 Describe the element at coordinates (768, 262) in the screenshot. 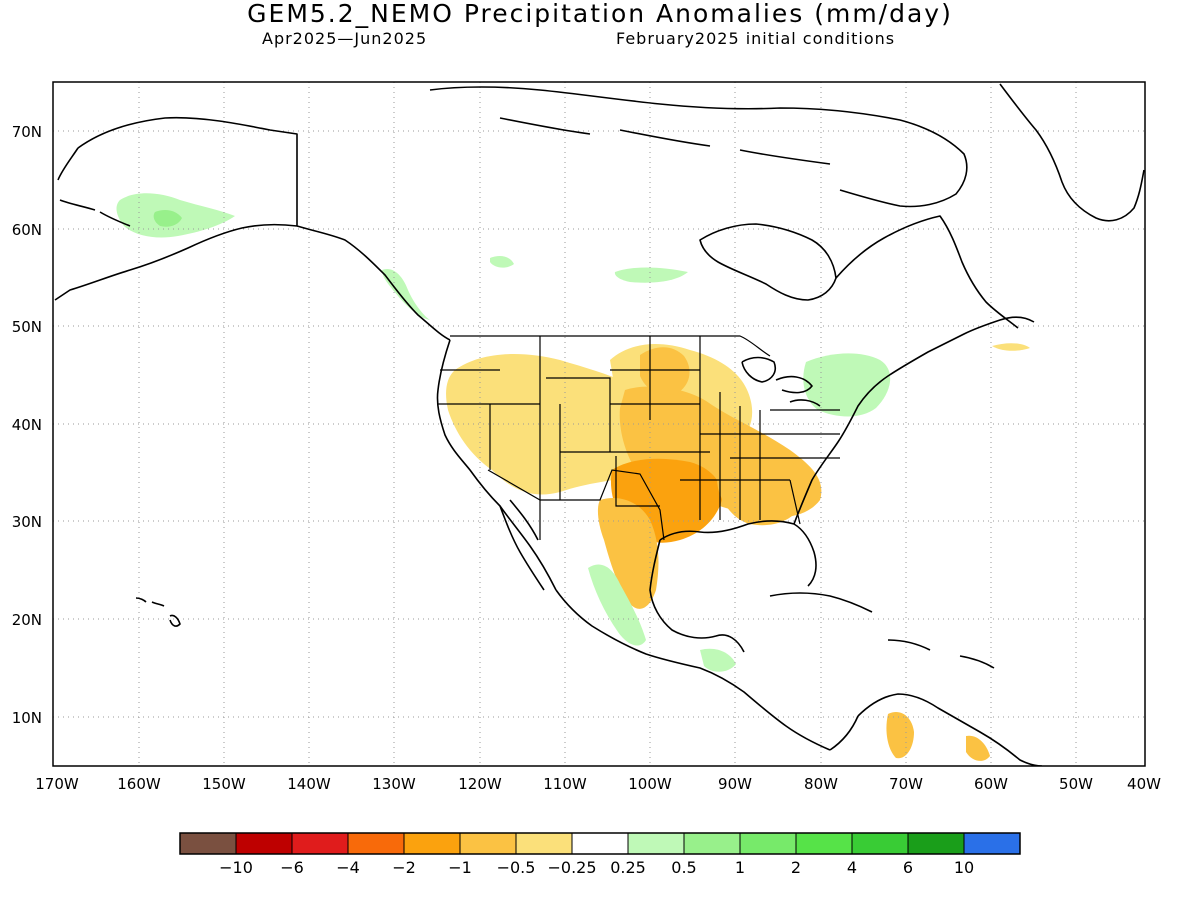

I see `hudson-bay` at that location.